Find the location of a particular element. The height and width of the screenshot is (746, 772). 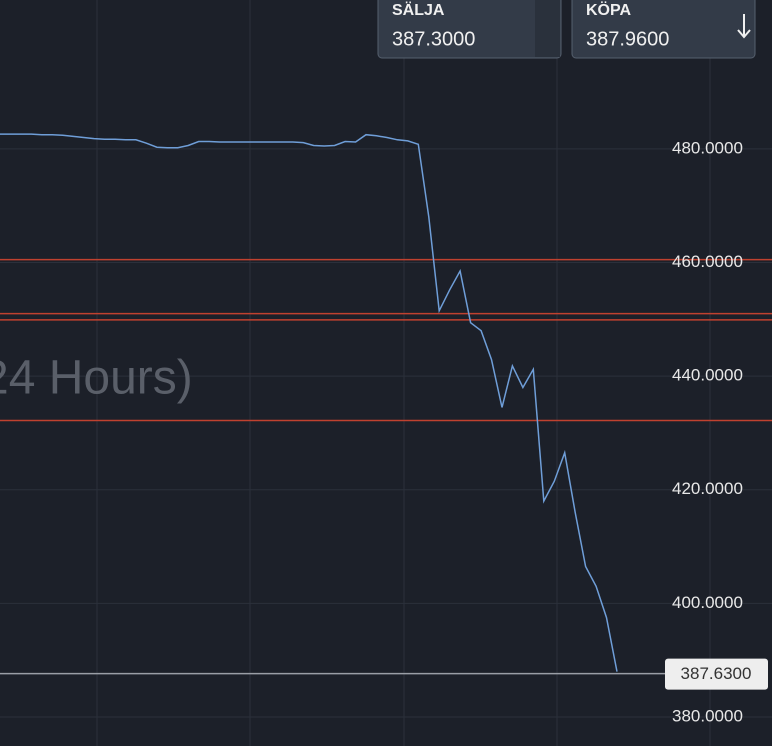

sell-box is located at coordinates (469, 29).